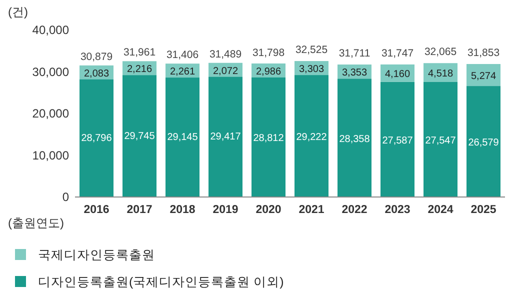 The width and height of the screenshot is (516, 298). I want to click on data-label: 2,072, so click(225, 71).